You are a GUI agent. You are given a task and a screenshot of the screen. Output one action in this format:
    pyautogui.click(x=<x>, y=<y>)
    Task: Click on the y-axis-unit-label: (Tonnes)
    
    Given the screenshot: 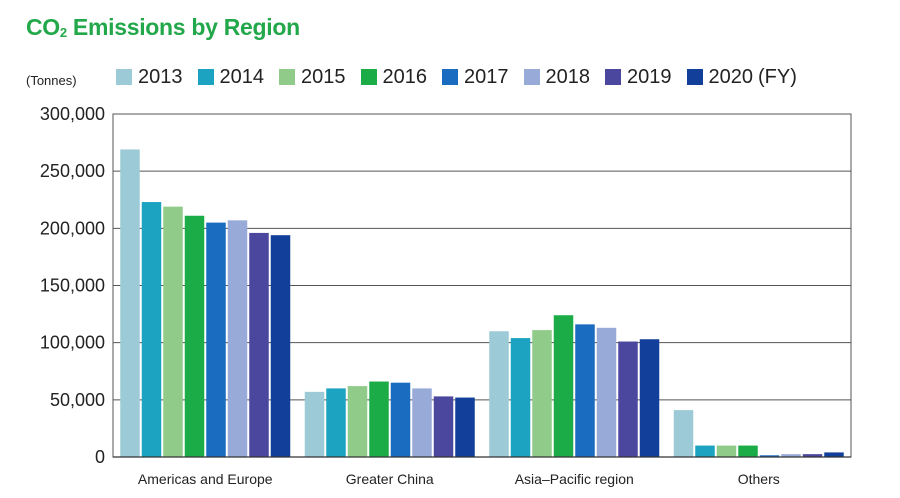 What is the action you would take?
    pyautogui.click(x=51, y=80)
    